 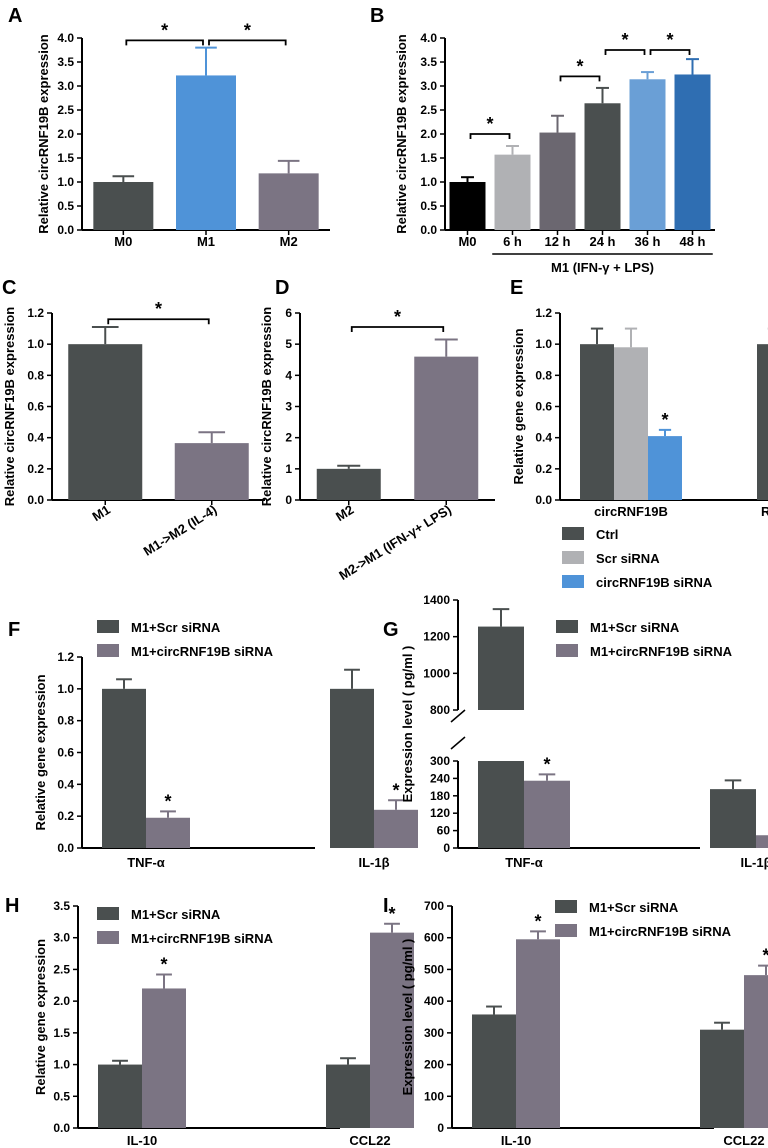 I want to click on bar-circrnf19b-sirna, so click(x=665, y=468).